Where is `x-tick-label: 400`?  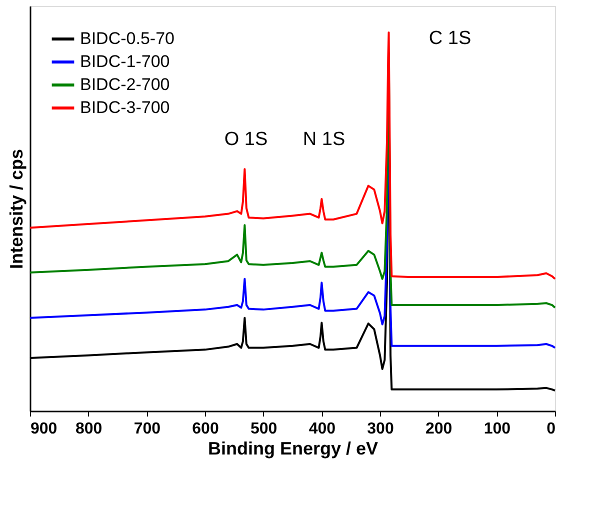 x-tick-label: 400 is located at coordinates (322, 429).